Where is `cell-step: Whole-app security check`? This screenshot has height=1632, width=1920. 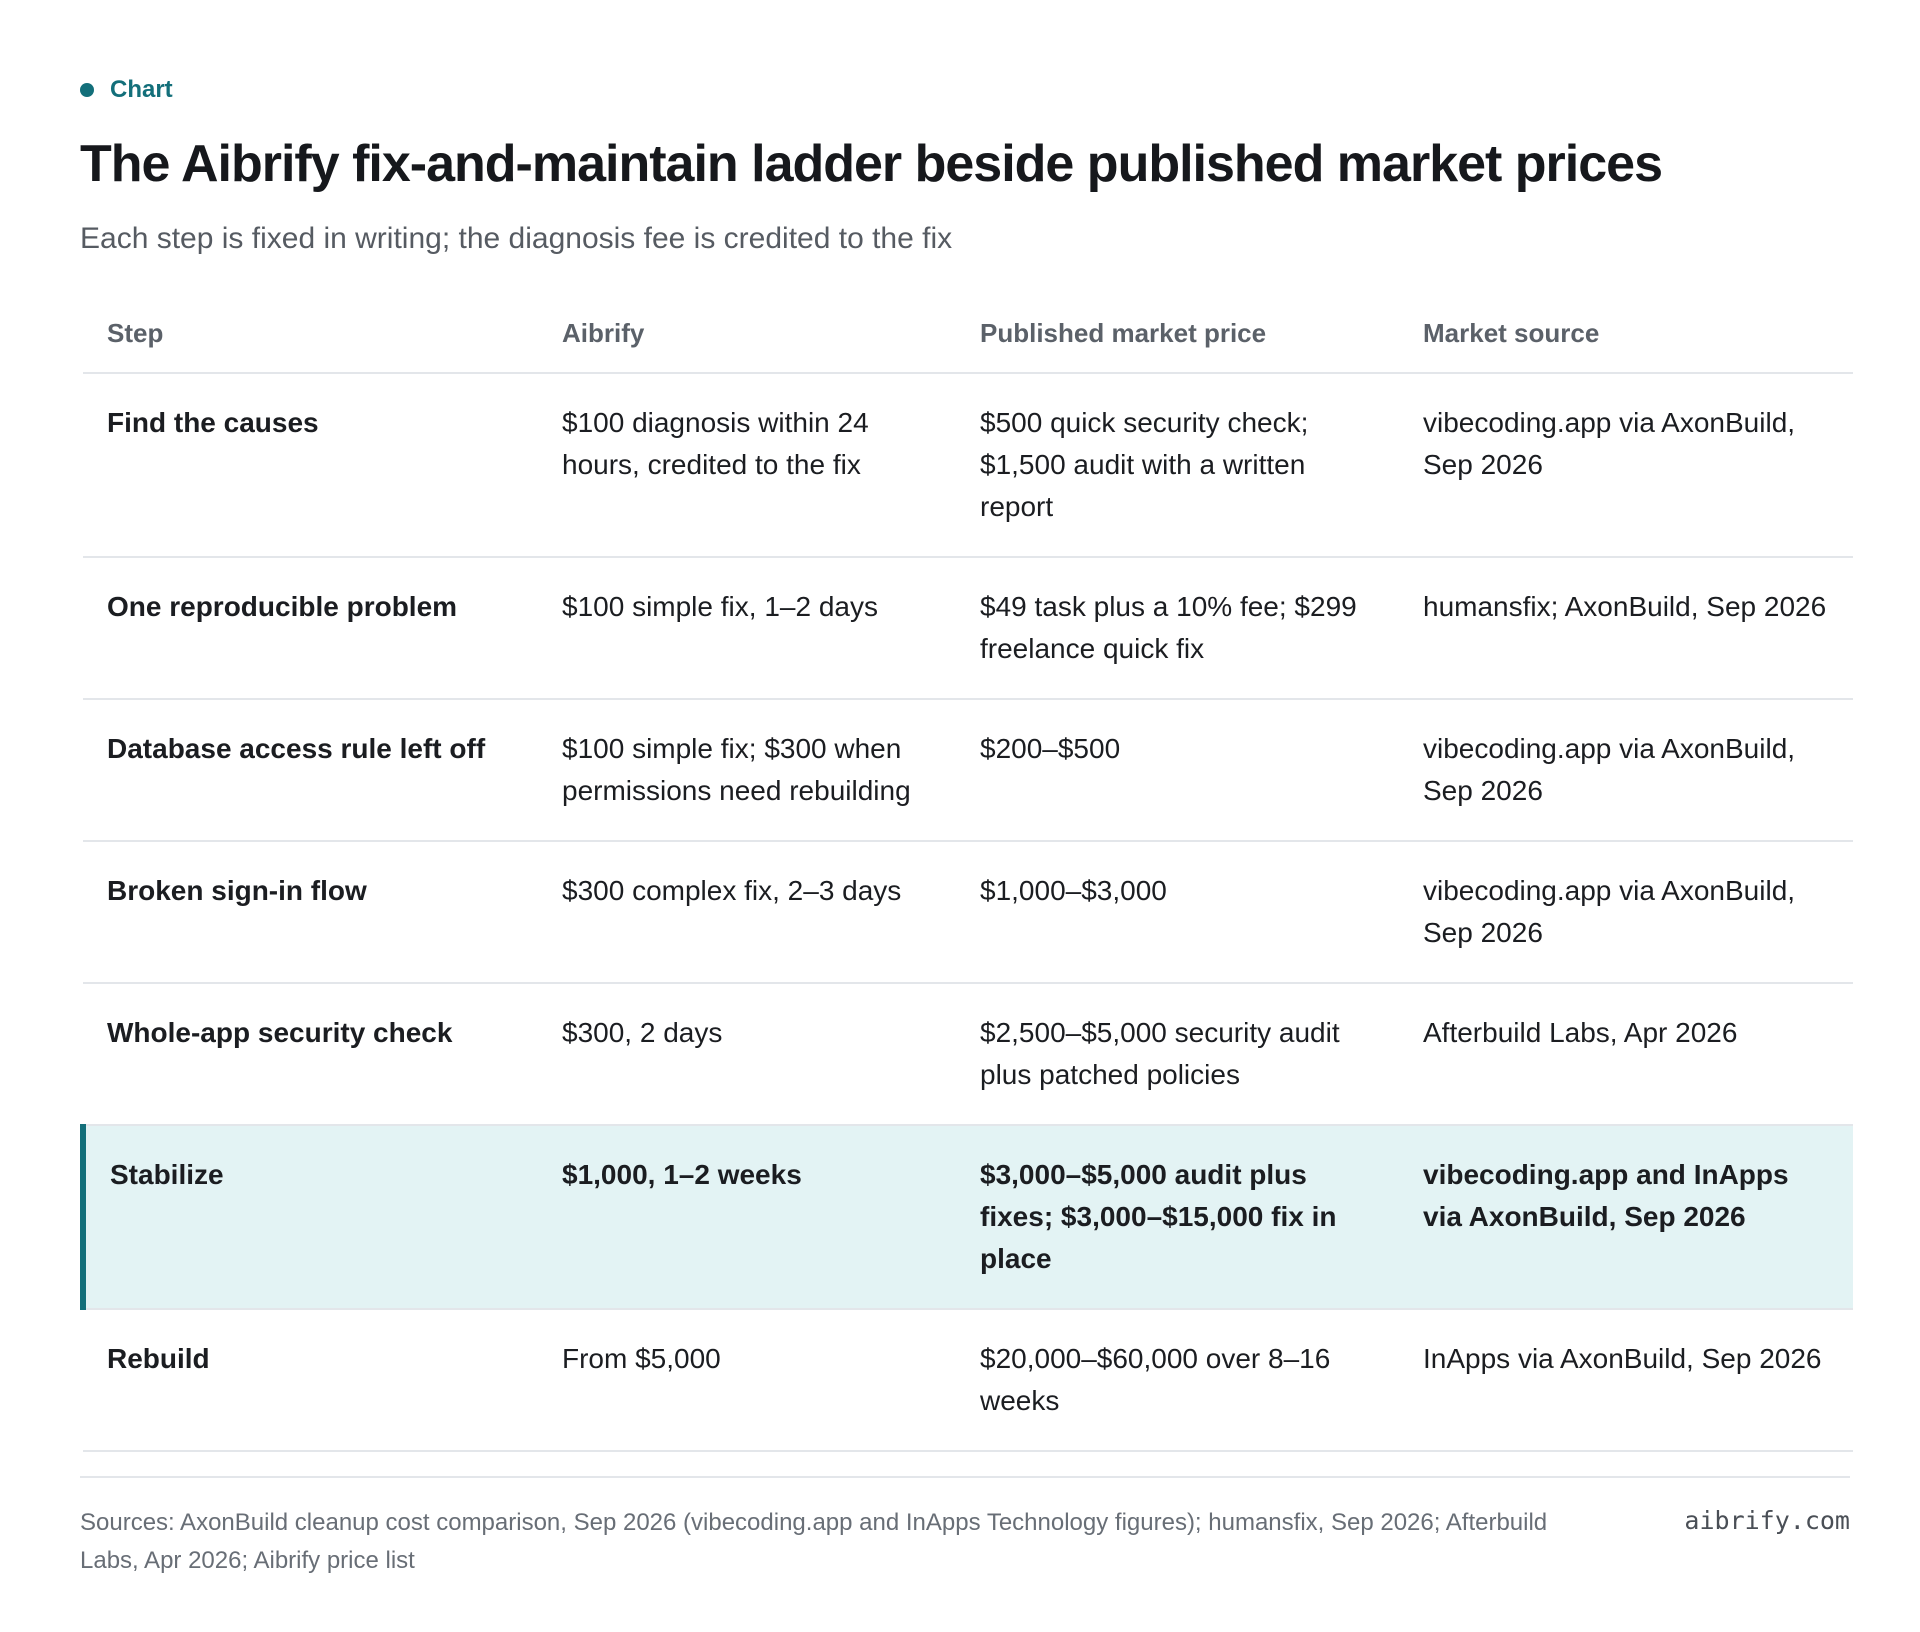 cell-step: Whole-app security check is located at coordinates (310, 1054).